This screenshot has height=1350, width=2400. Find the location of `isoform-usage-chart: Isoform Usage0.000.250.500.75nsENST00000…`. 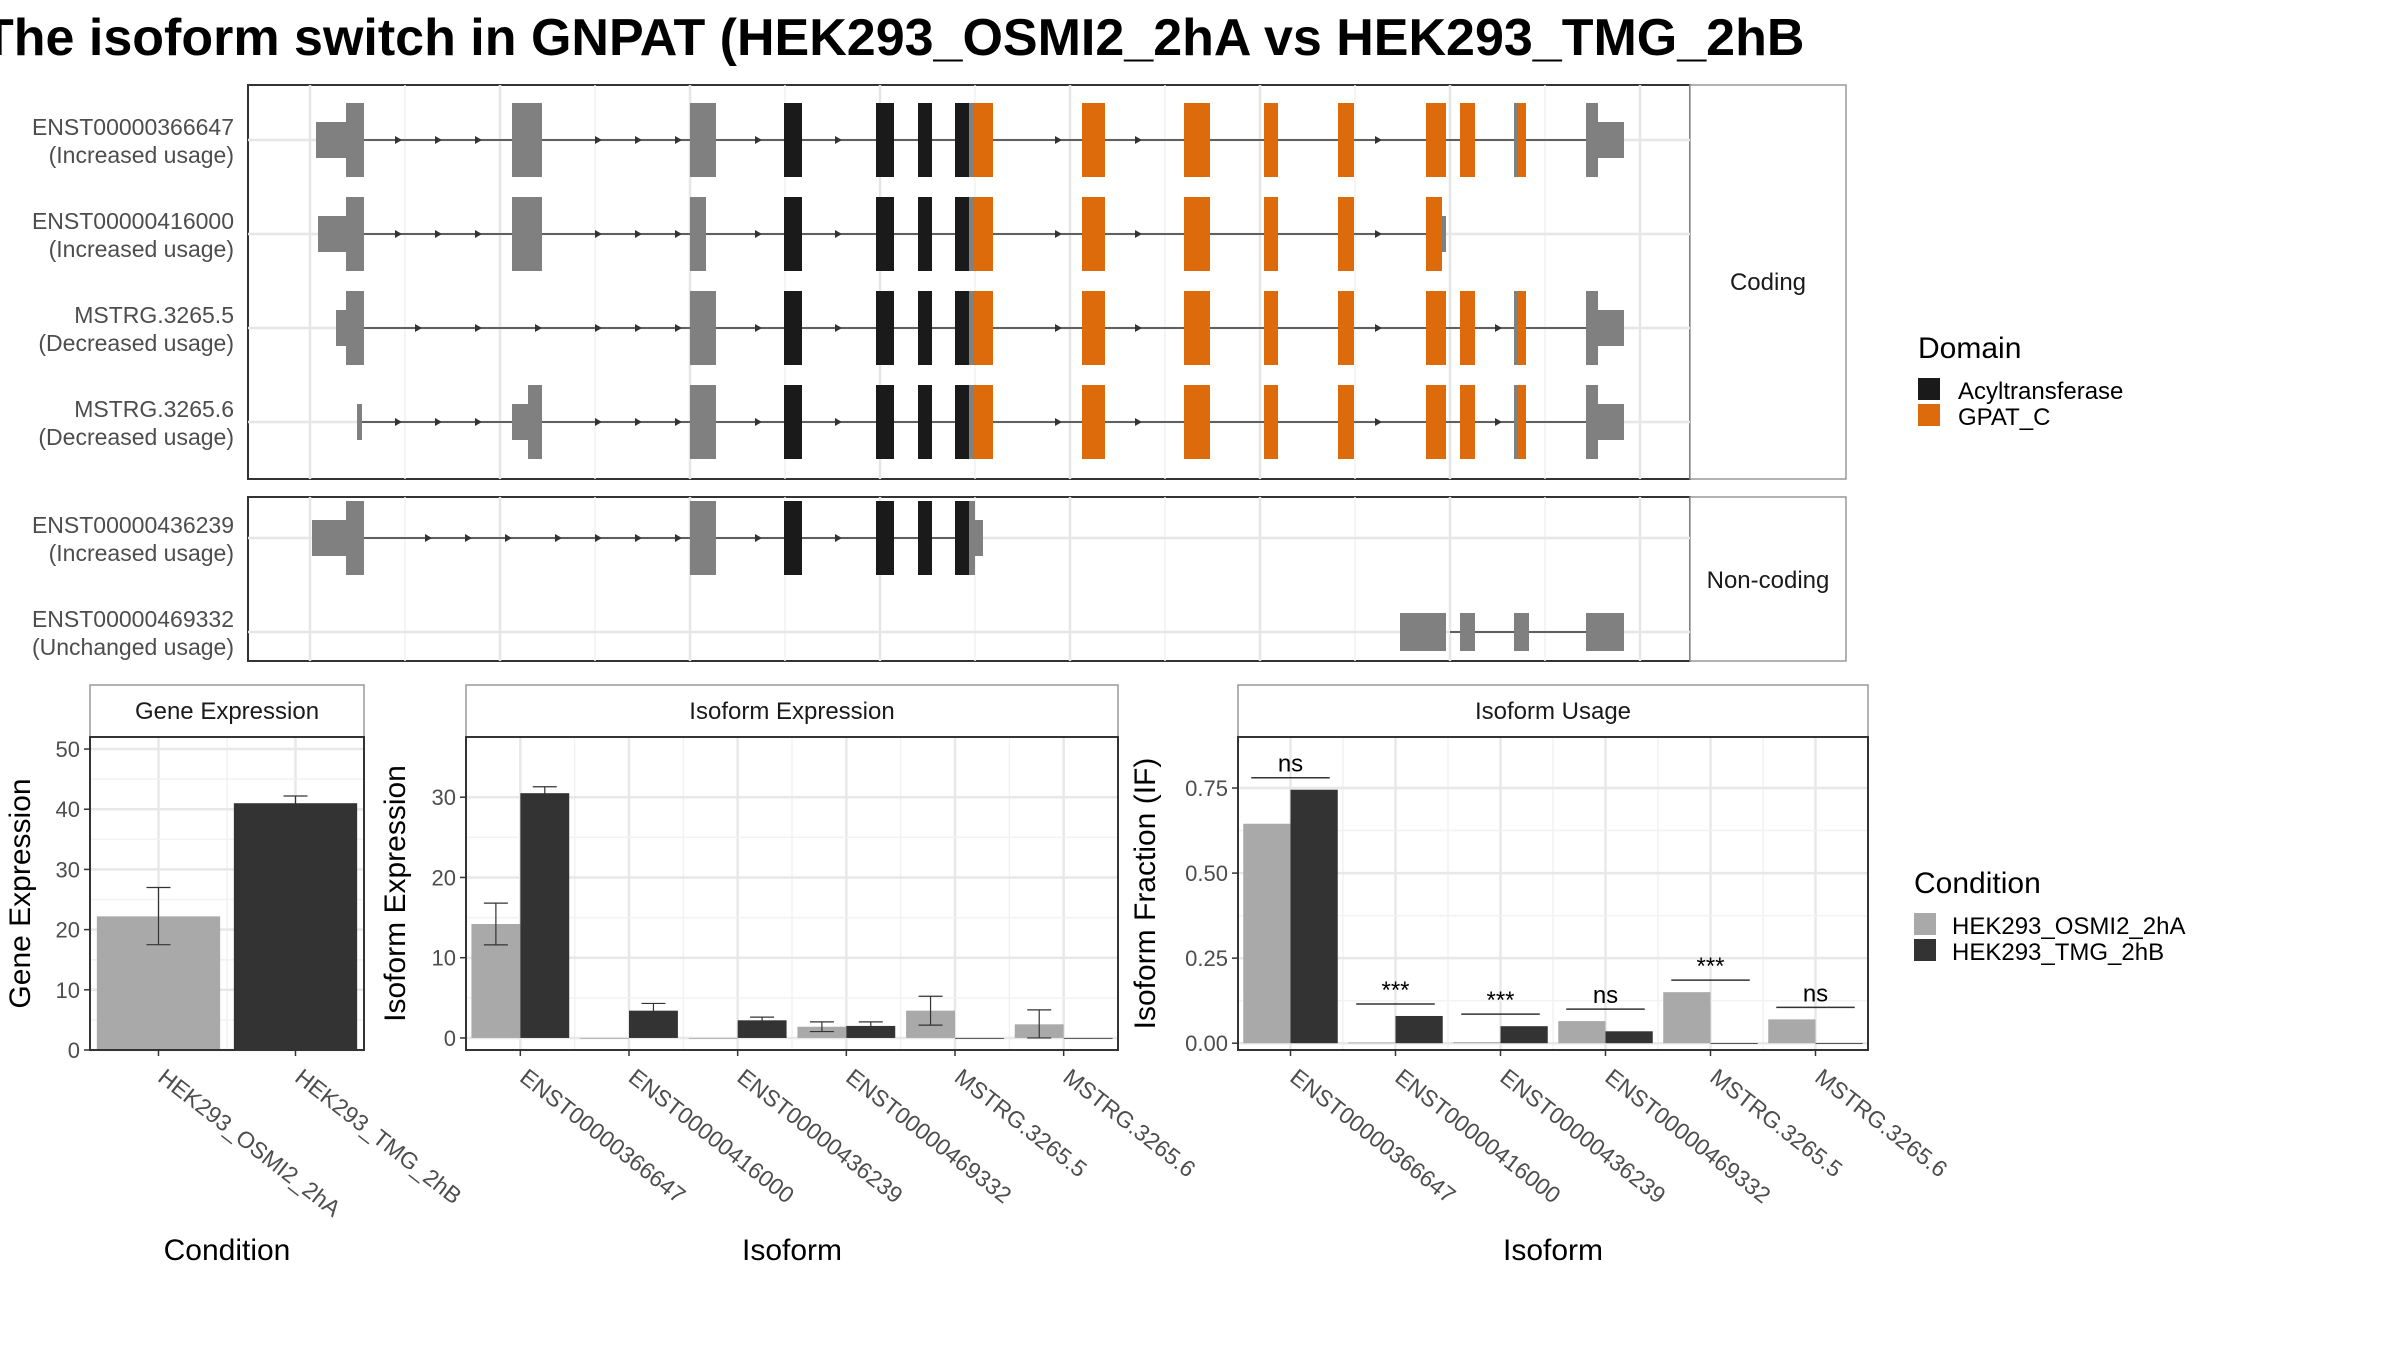

isoform-usage-chart: Isoform Usage0.000.250.500.75nsENST00000… is located at coordinates (1540, 975).